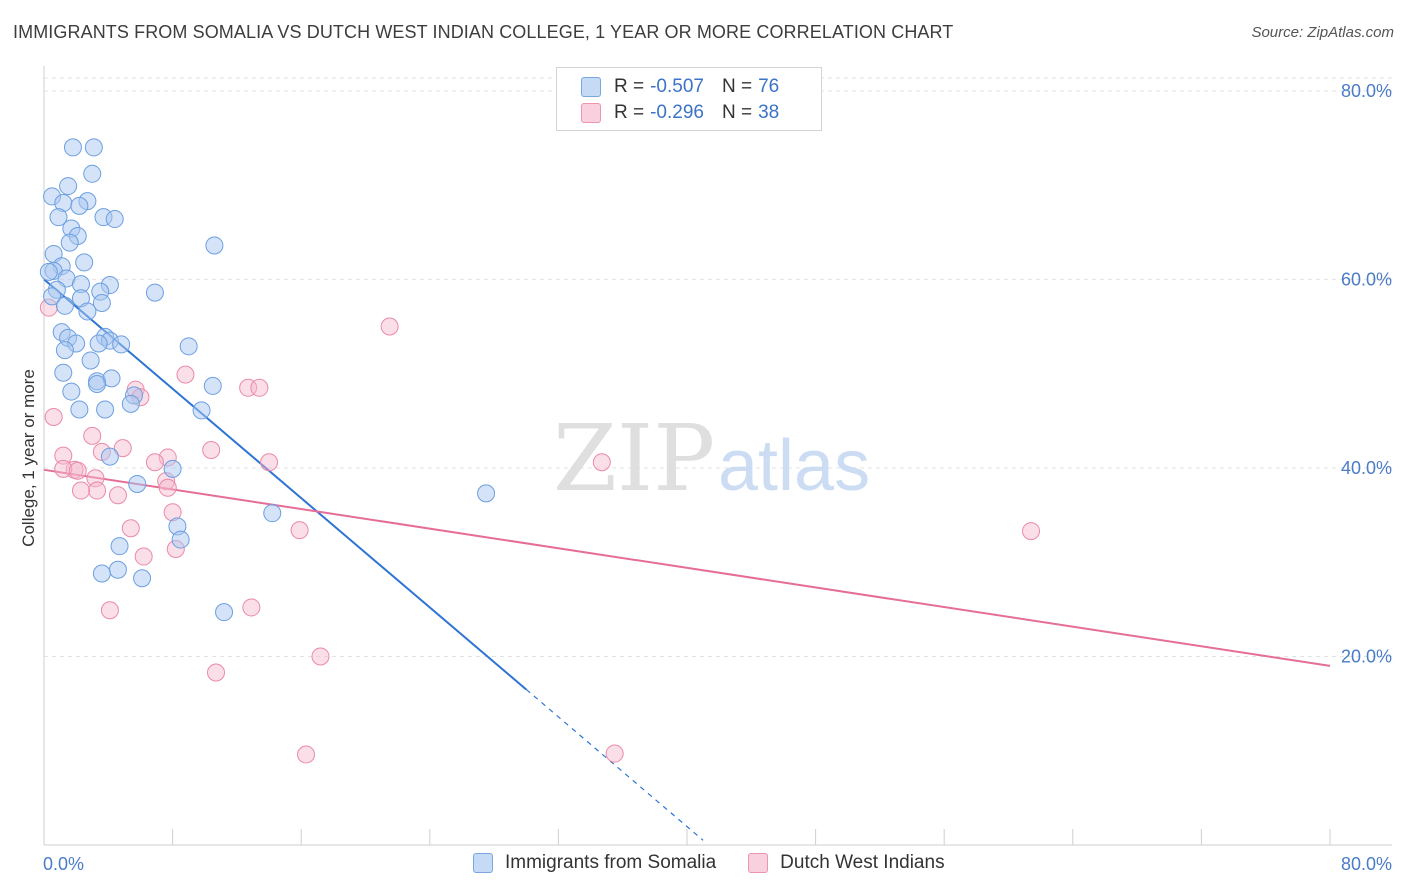  Describe the element at coordinates (1366, 468) in the screenshot. I see `y-tick-label: 40.0%` at that location.